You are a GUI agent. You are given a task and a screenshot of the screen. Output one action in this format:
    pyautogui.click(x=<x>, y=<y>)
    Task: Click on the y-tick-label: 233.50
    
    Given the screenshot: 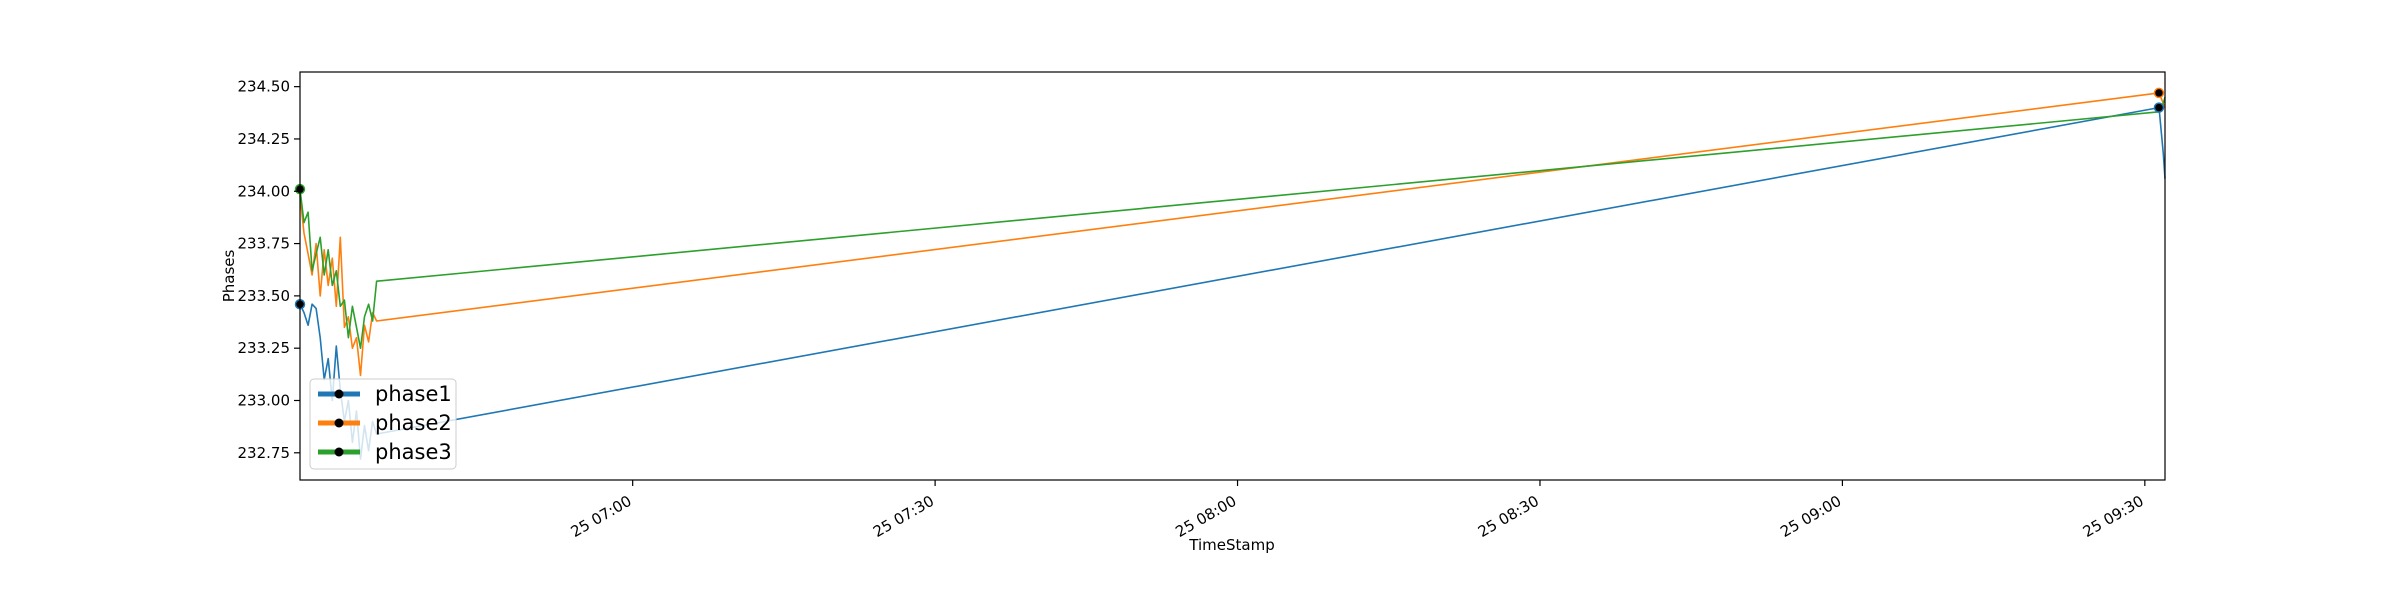 What is the action you would take?
    pyautogui.click(x=264, y=296)
    